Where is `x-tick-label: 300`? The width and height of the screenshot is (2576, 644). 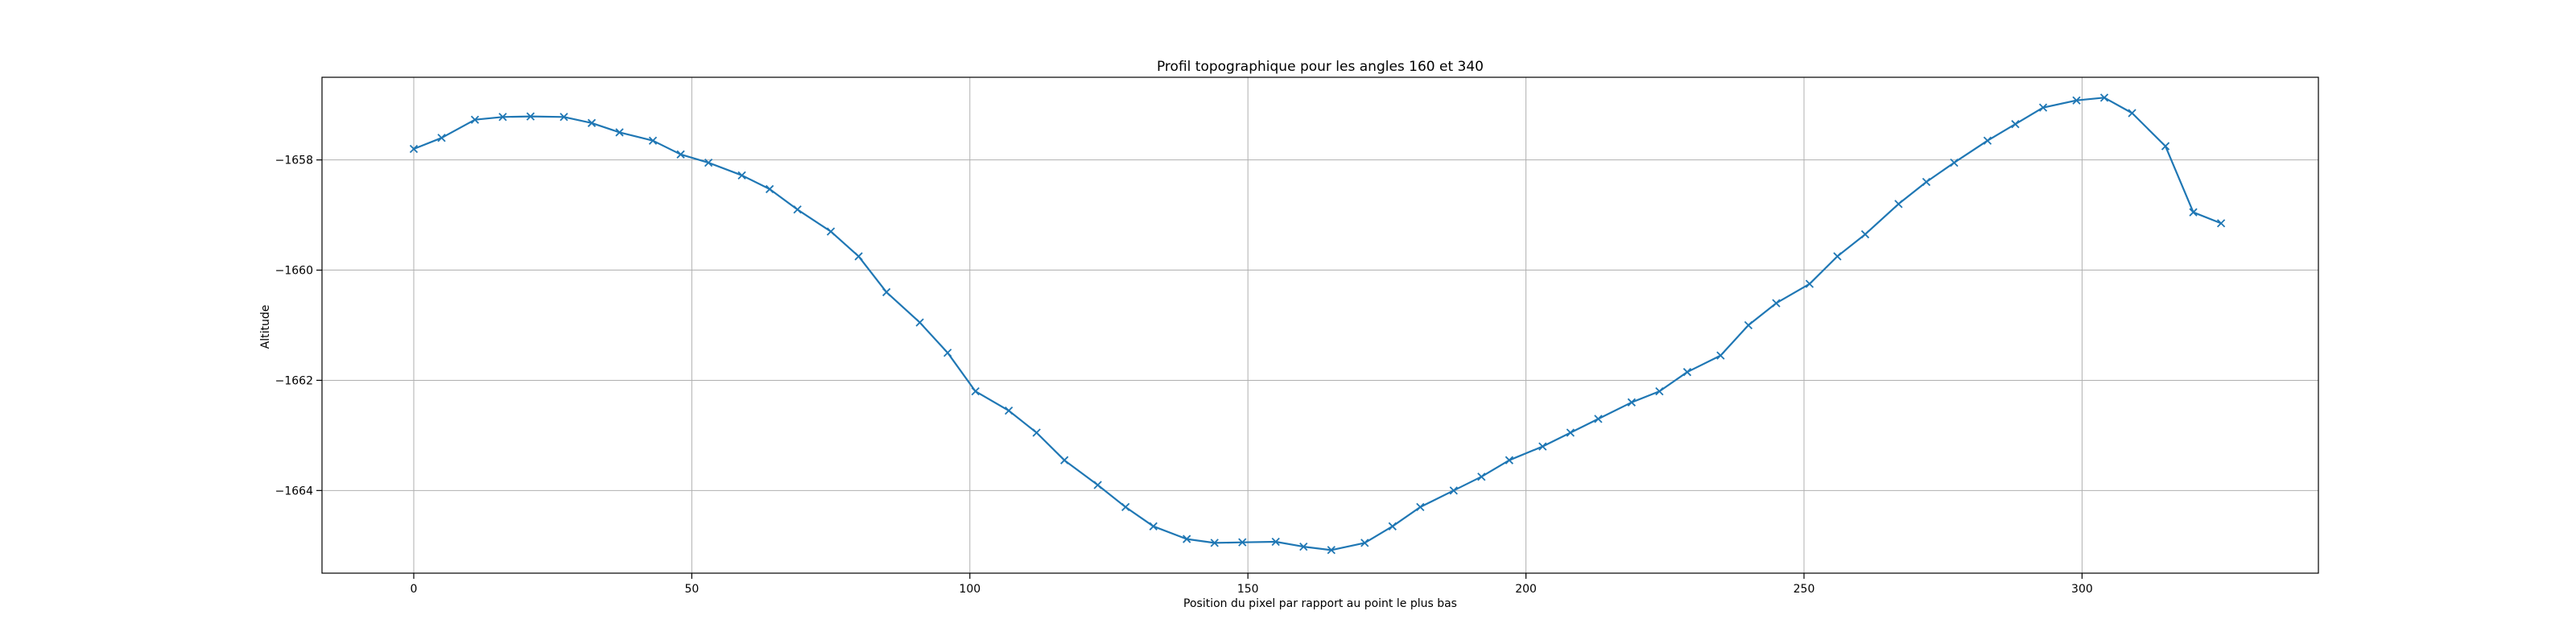
x-tick-label: 300 is located at coordinates (2082, 589).